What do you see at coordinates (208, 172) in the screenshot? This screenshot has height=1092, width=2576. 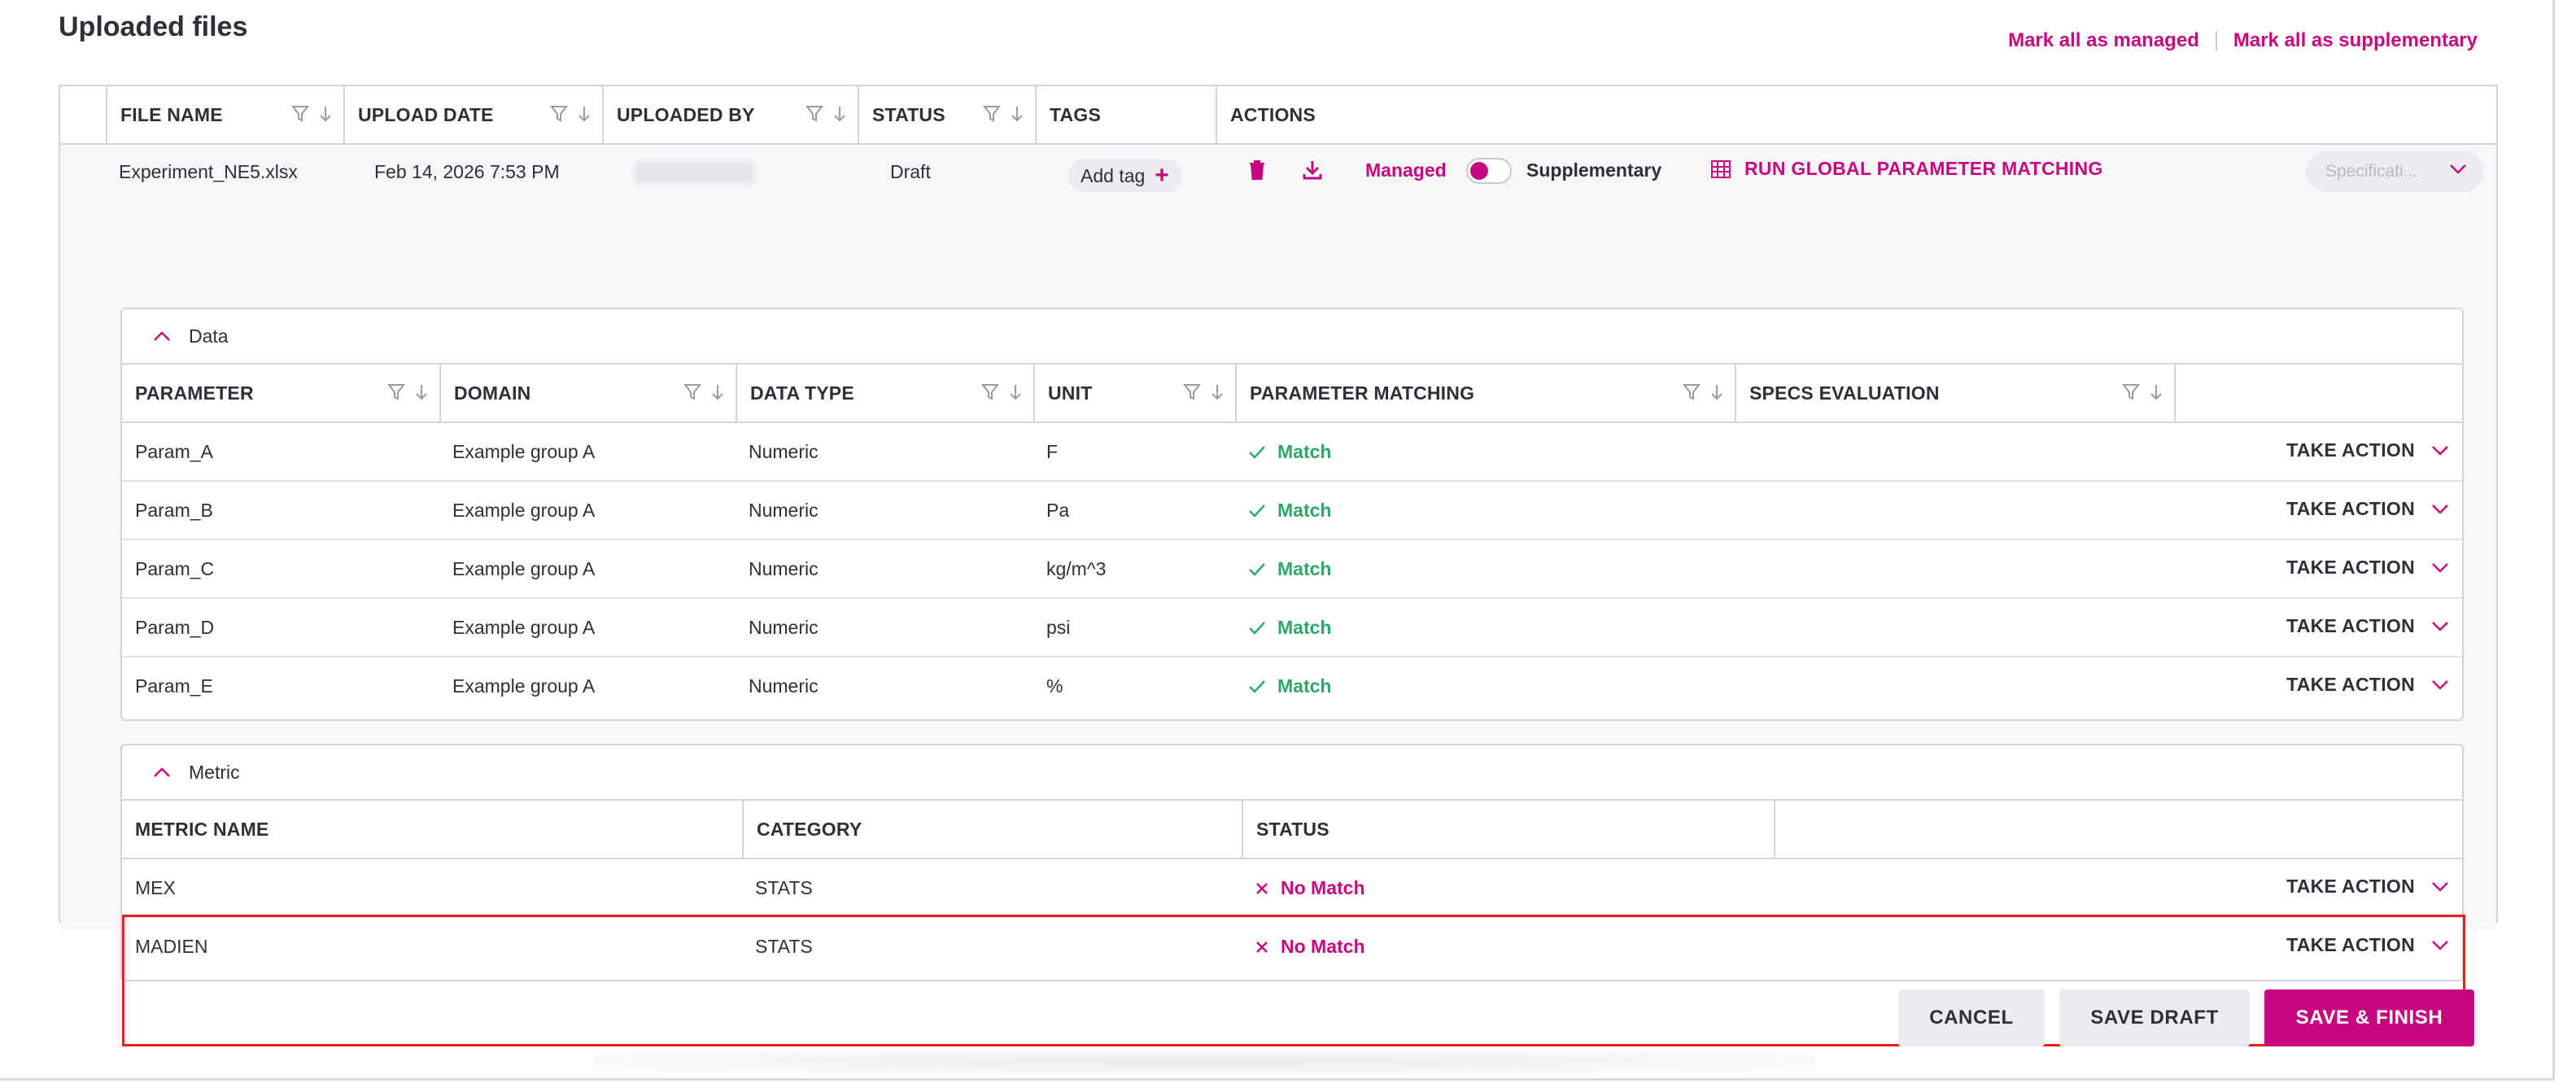 I see `file-name: Experiment_NE5.xlsx` at bounding box center [208, 172].